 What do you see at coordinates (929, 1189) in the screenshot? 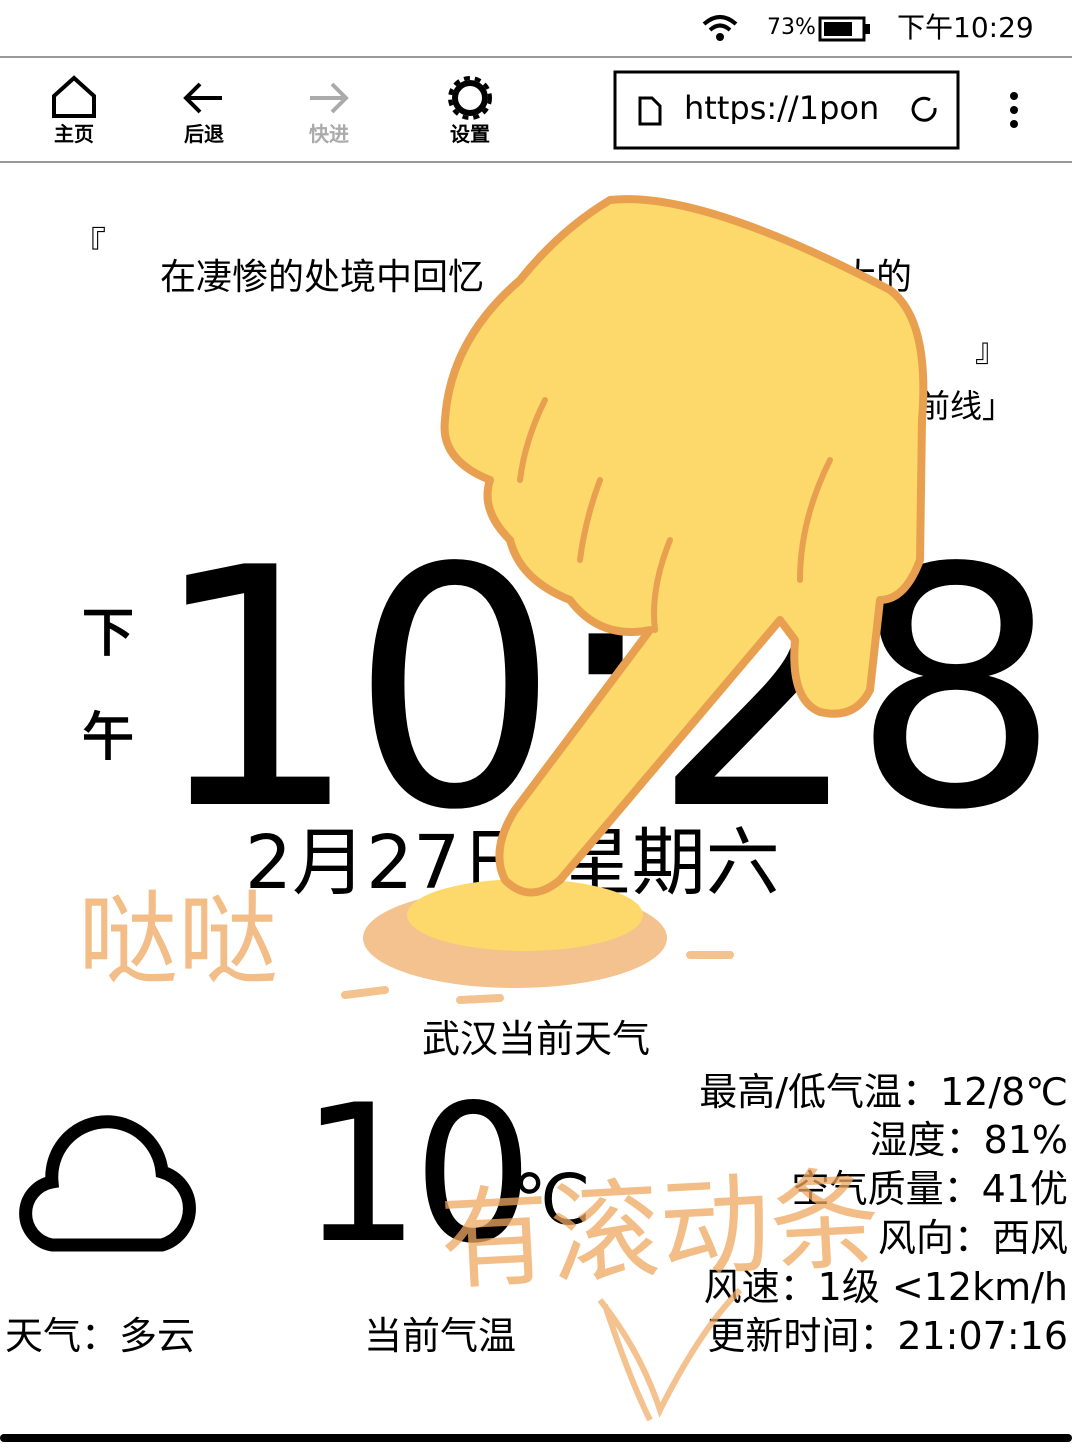
I see `weather-detail: 空气质量：41优` at bounding box center [929, 1189].